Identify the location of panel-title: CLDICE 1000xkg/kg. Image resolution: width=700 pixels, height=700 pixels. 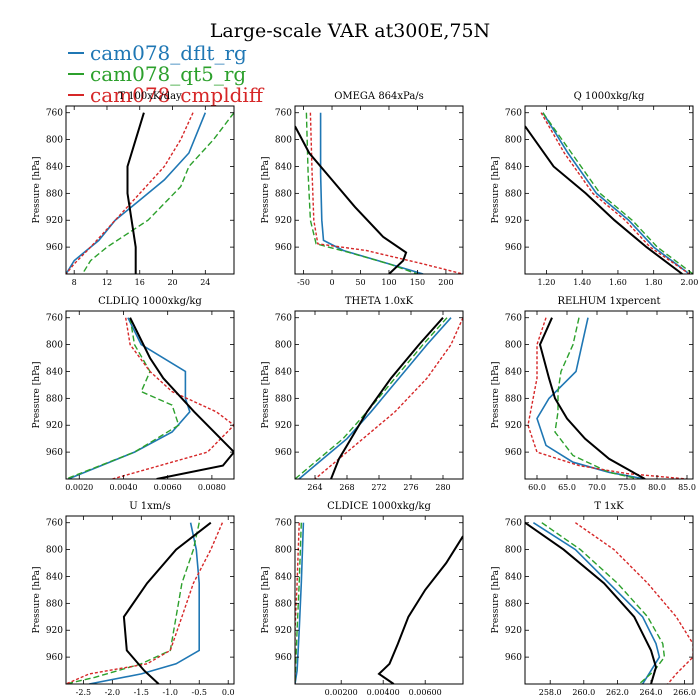
(379, 506).